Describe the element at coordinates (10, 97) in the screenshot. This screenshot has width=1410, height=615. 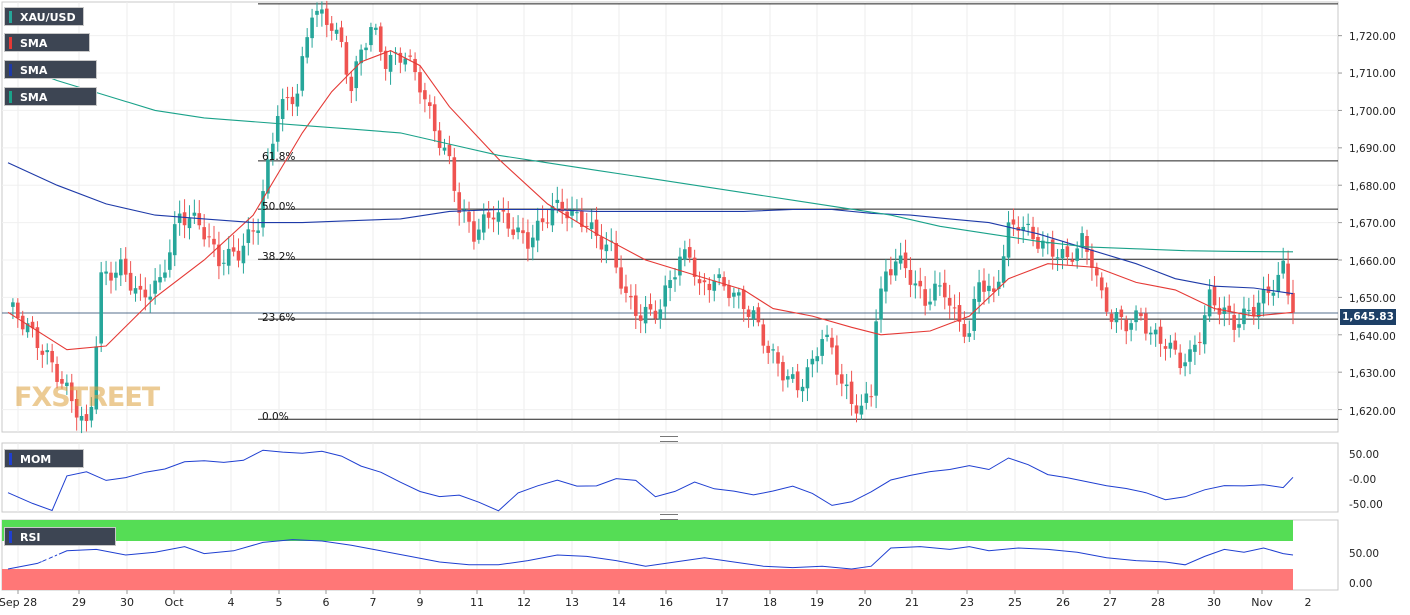
I see `sma200-swatch` at that location.